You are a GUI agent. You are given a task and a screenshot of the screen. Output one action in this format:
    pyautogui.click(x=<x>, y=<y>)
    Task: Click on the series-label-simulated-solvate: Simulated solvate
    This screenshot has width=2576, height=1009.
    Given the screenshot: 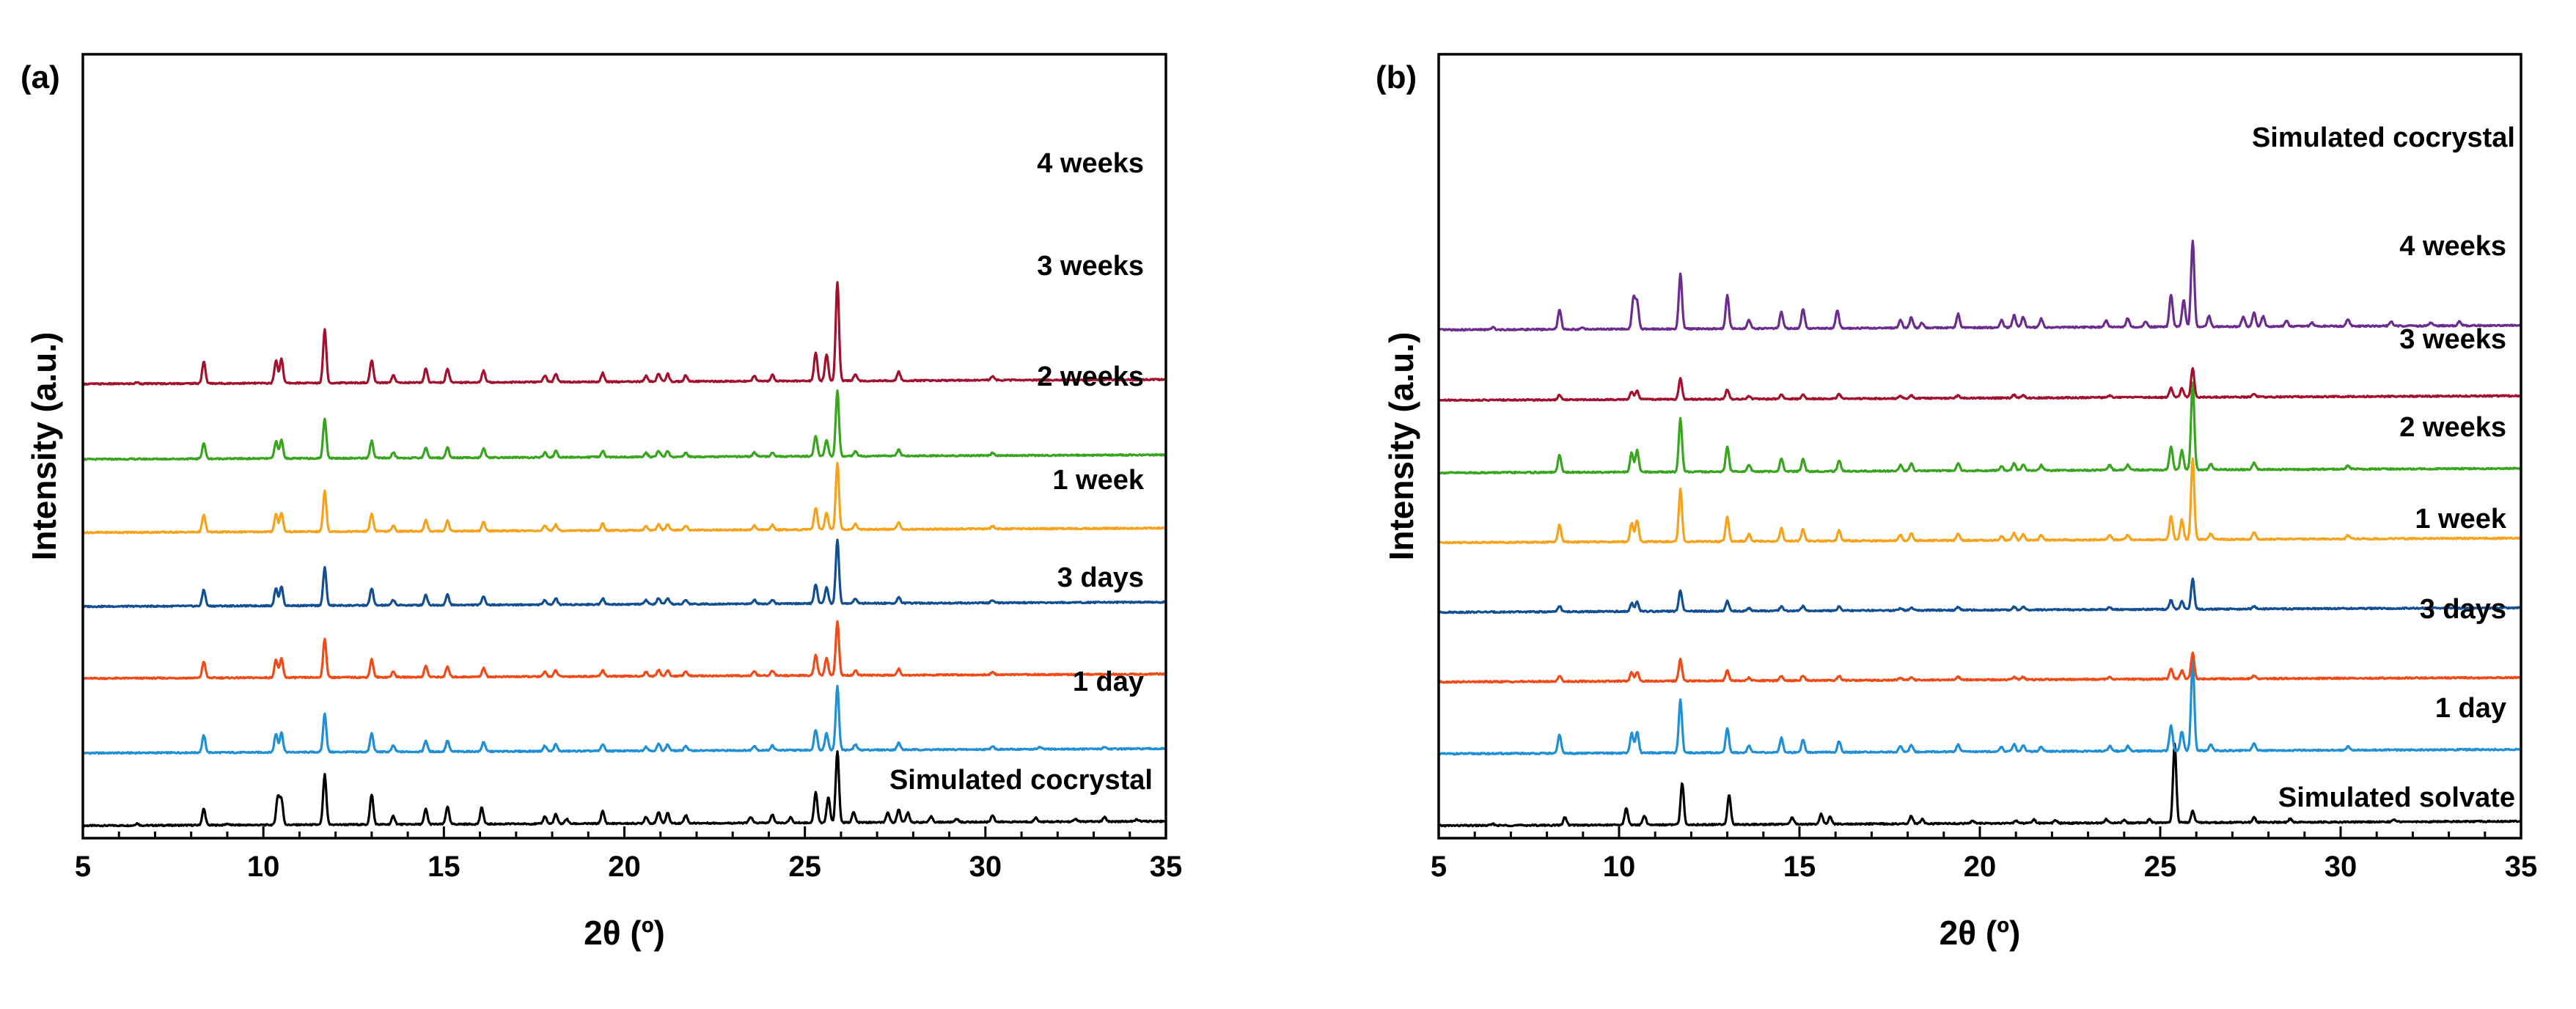 What is the action you would take?
    pyautogui.click(x=2397, y=797)
    